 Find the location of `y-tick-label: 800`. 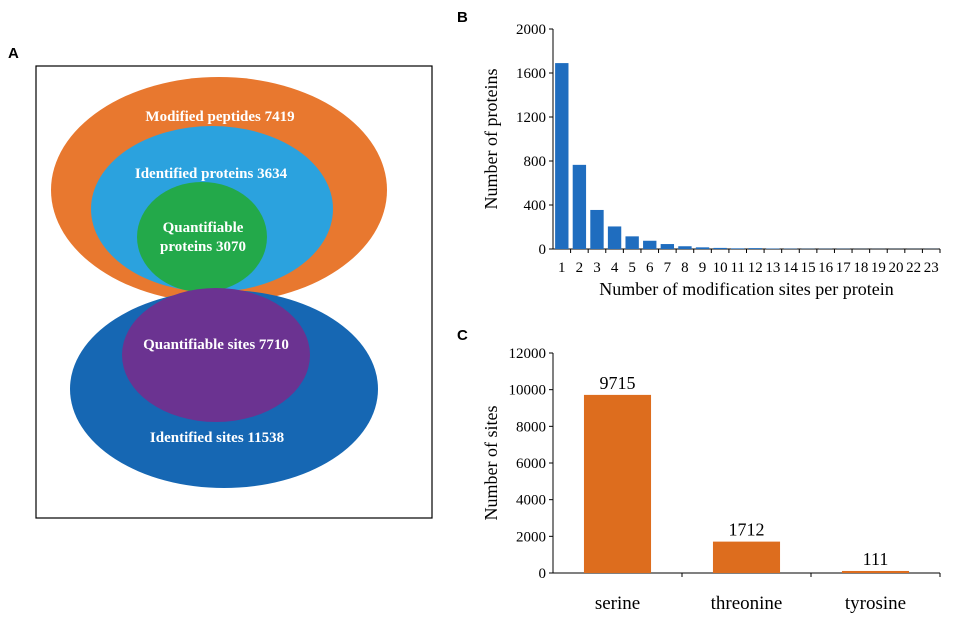

y-tick-label: 800 is located at coordinates (535, 162).